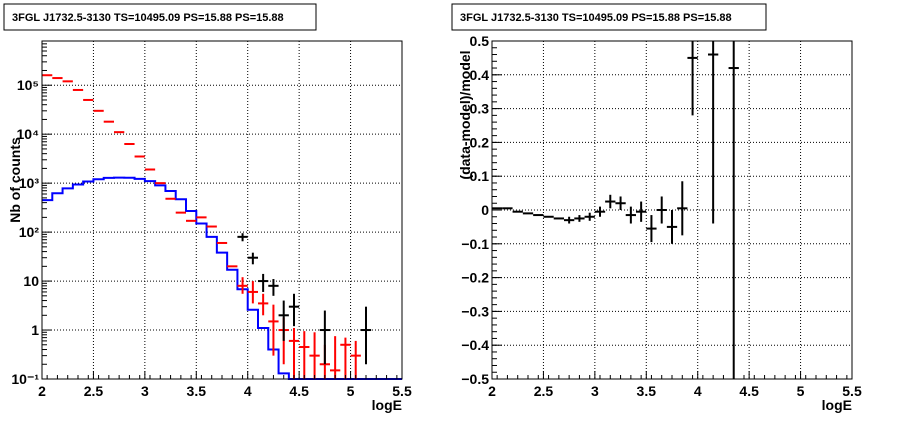  What do you see at coordinates (647, 391) in the screenshot?
I see `right-x-tick-label: 3.5` at bounding box center [647, 391].